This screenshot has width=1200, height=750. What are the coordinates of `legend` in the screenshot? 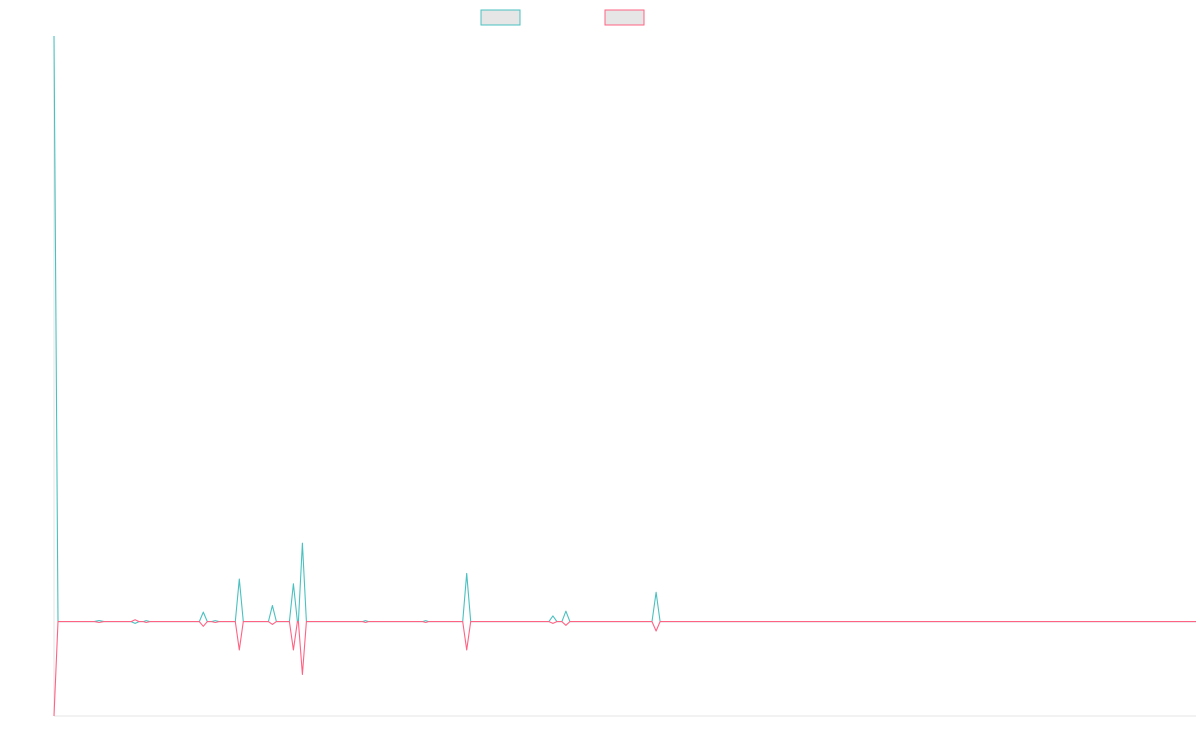 It's located at (562, 17).